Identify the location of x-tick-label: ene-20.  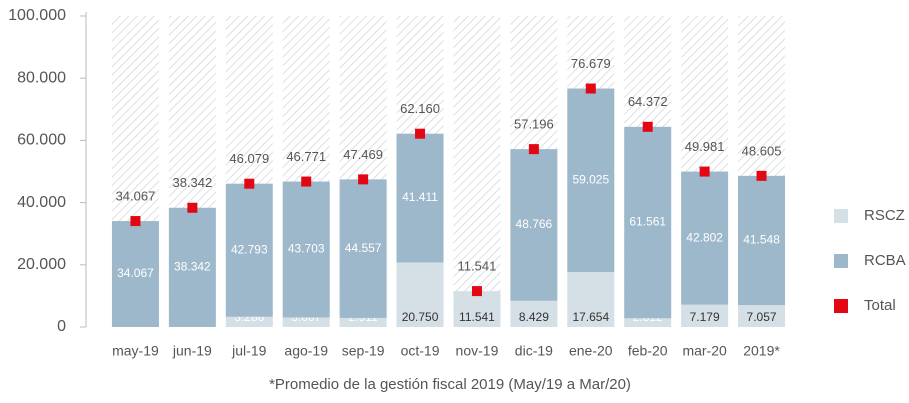
(591, 351).